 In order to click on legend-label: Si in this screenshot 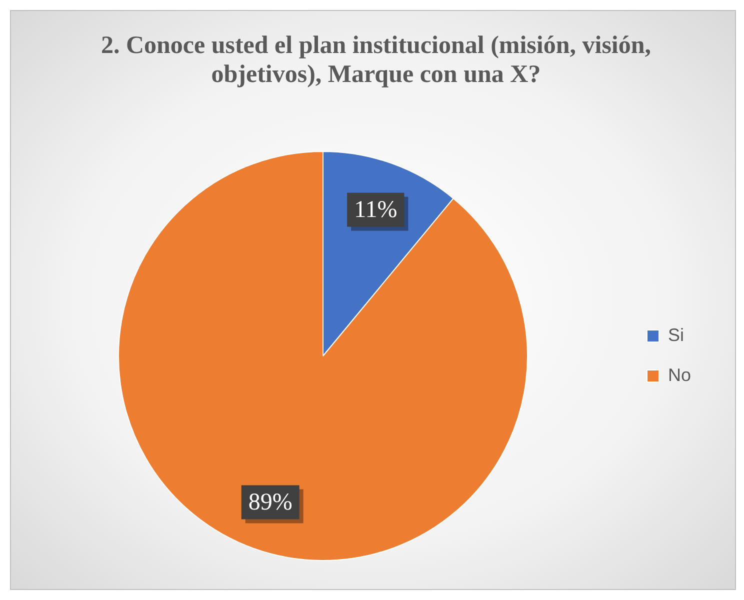, I will do `click(676, 334)`.